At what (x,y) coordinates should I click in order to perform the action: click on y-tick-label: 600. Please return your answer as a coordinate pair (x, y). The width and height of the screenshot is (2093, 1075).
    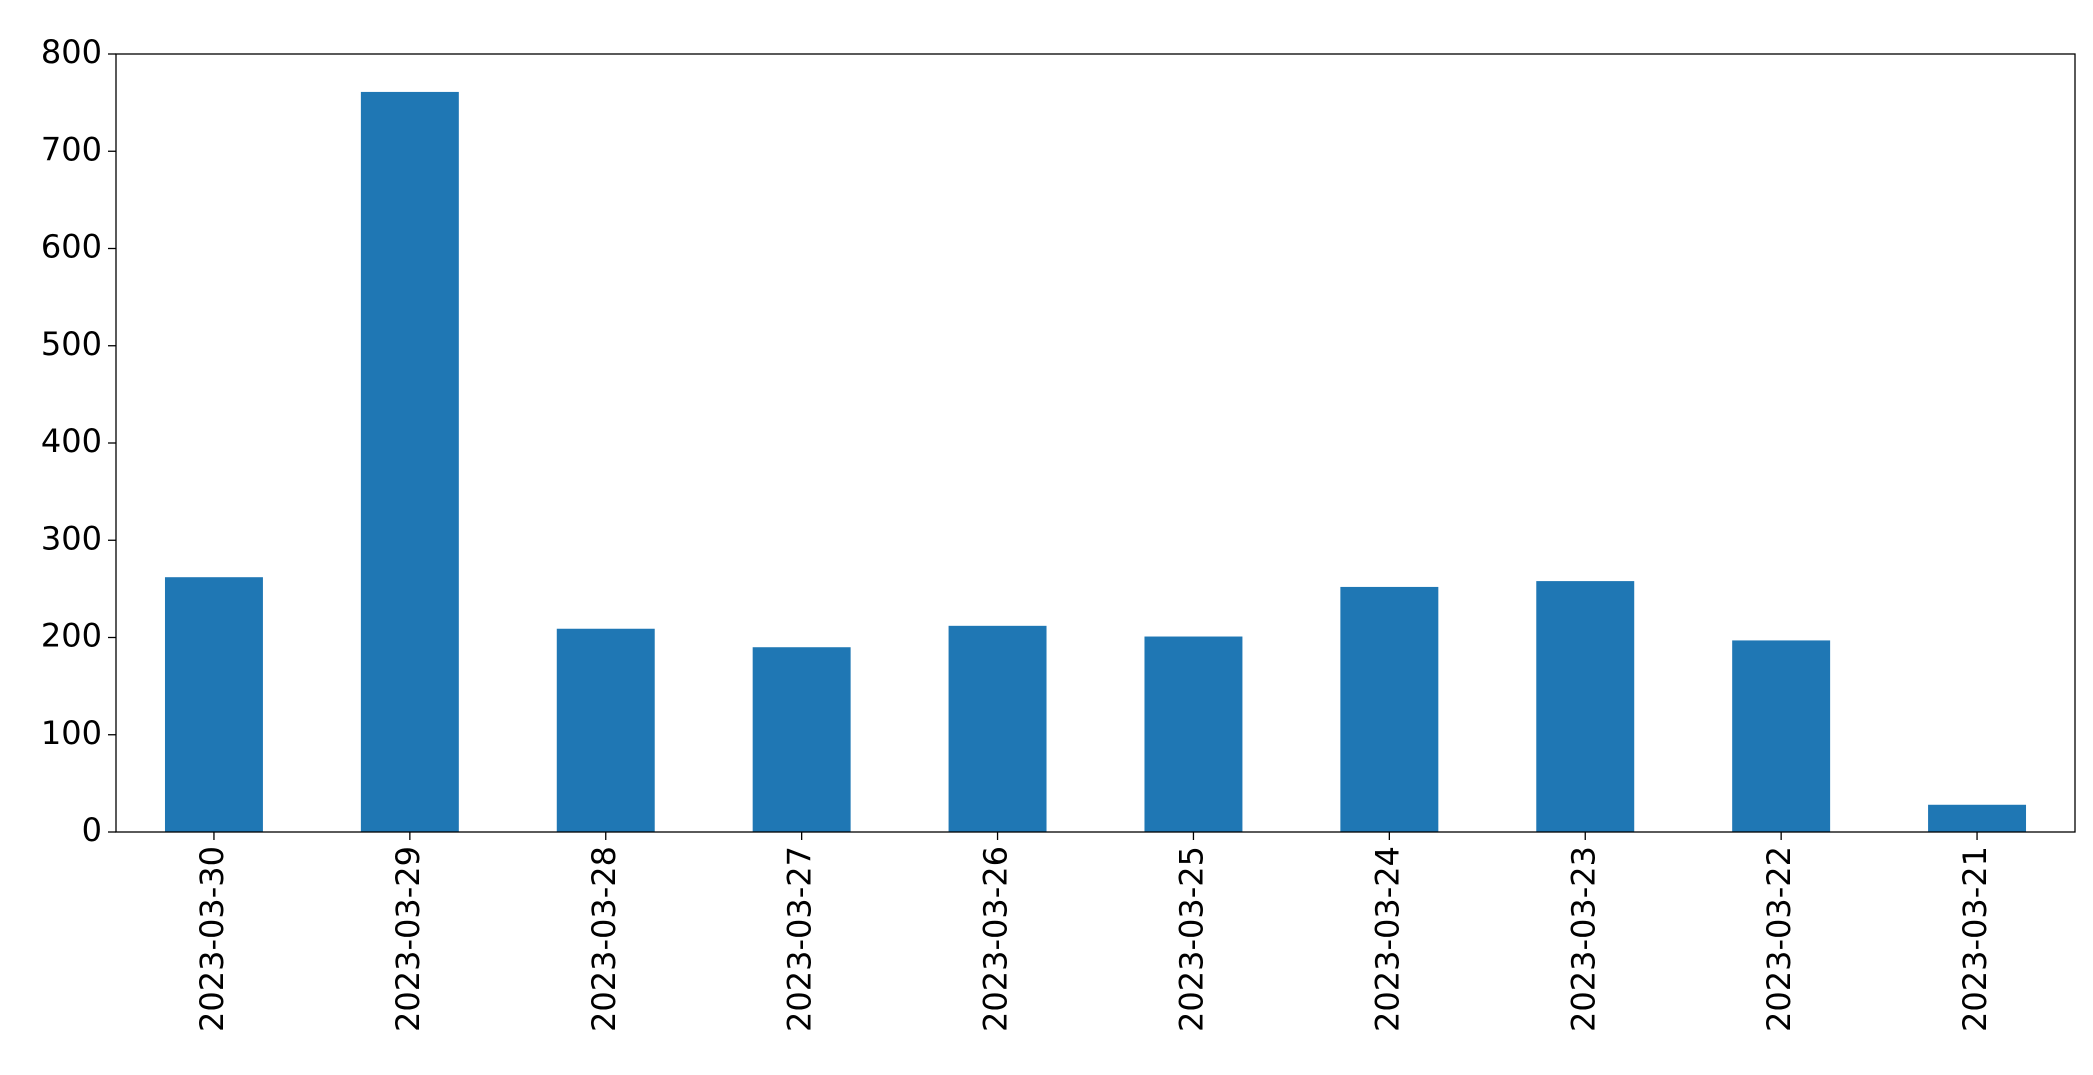
    Looking at the image, I should click on (71, 247).